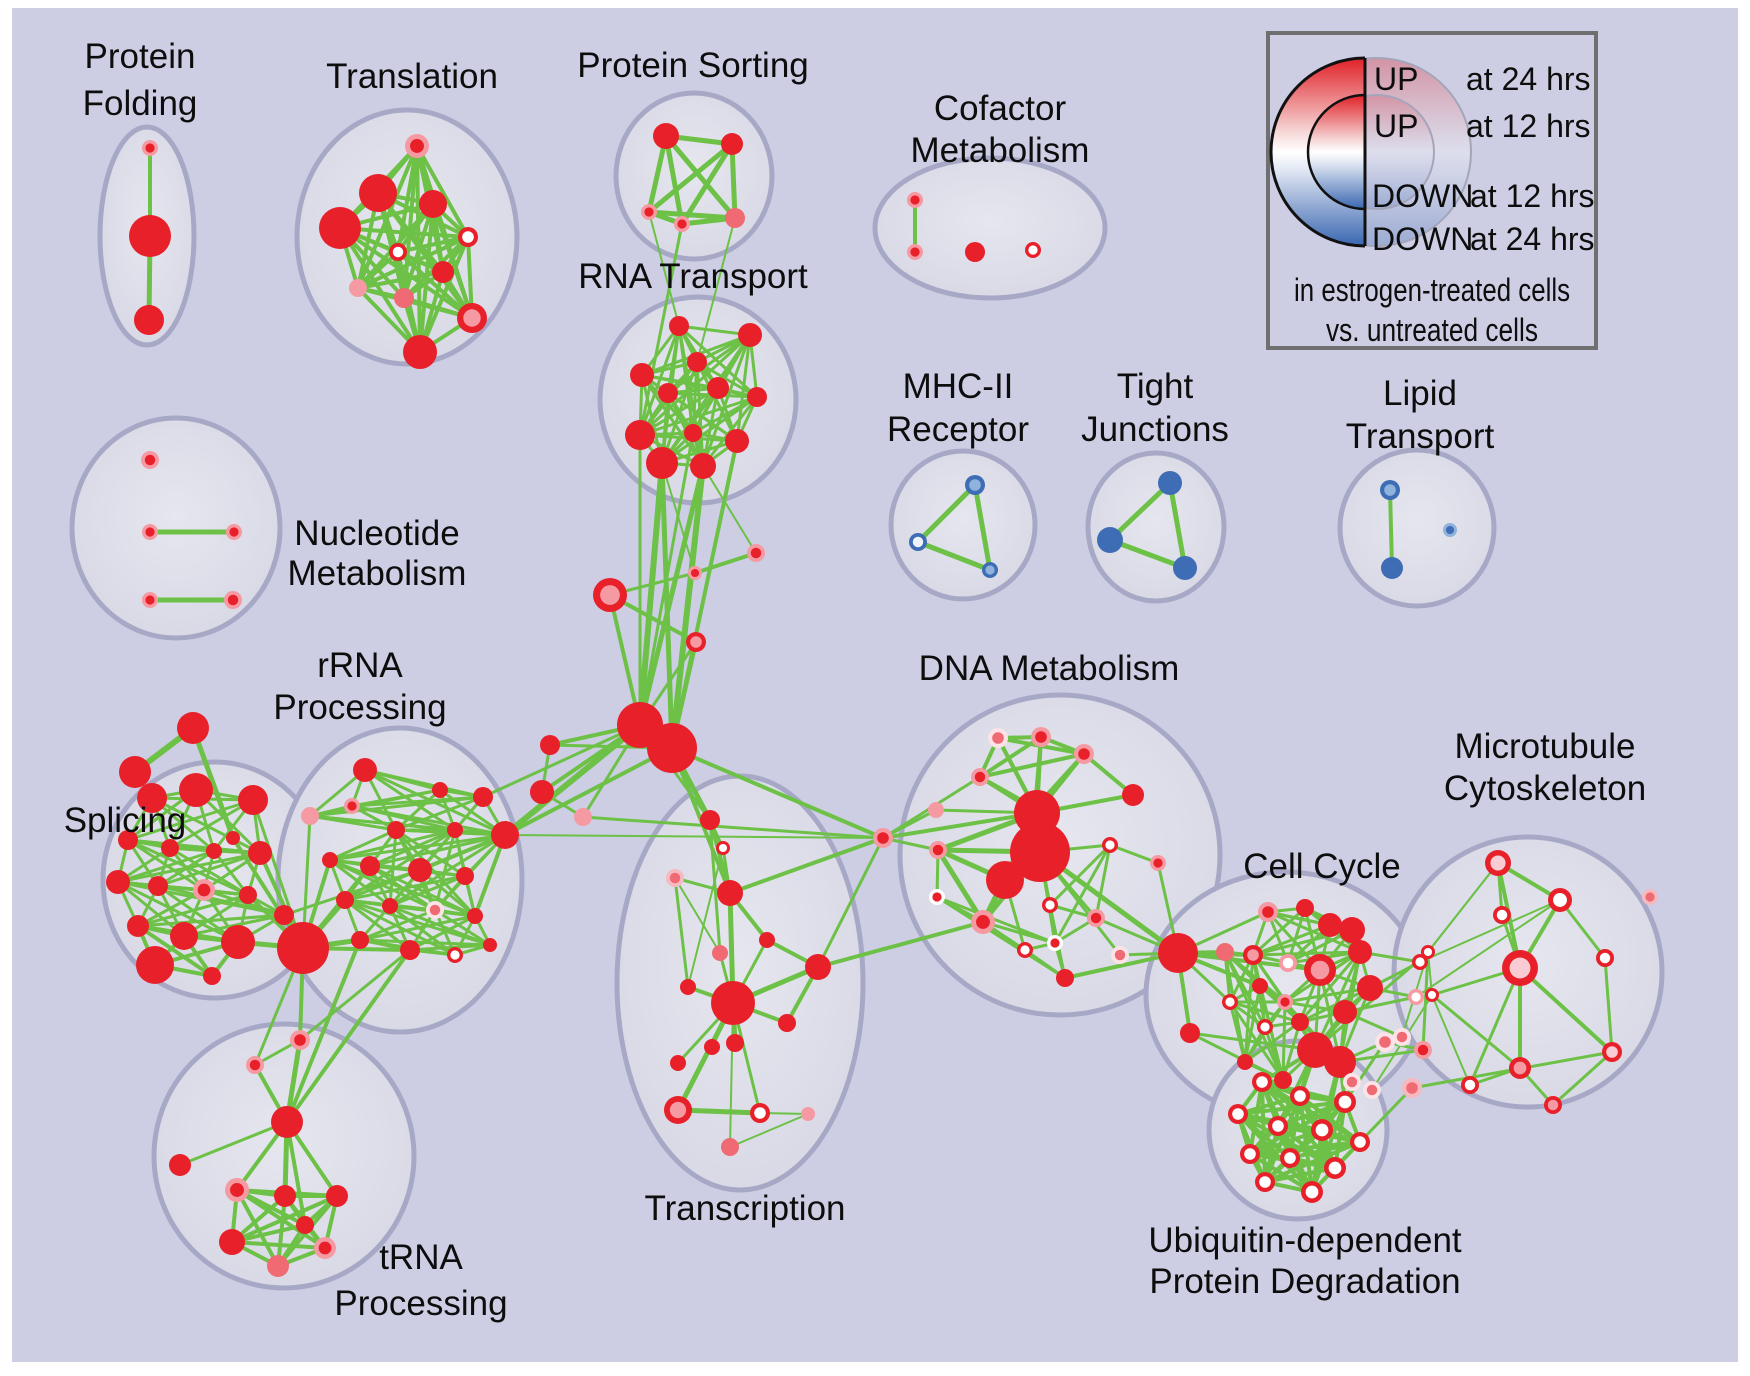 Image resolution: width=1750 pixels, height=1376 pixels. I want to click on cluster-label: Protein Degradation, so click(1304, 1281).